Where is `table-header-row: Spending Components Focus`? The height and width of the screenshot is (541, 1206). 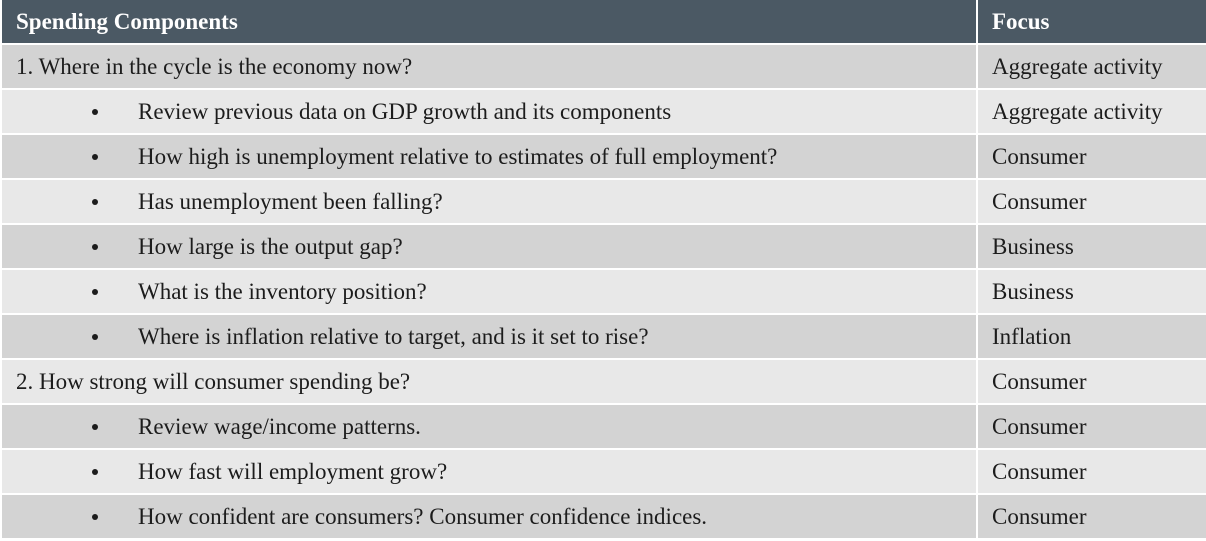
table-header-row: Spending Components Focus is located at coordinates (604, 22).